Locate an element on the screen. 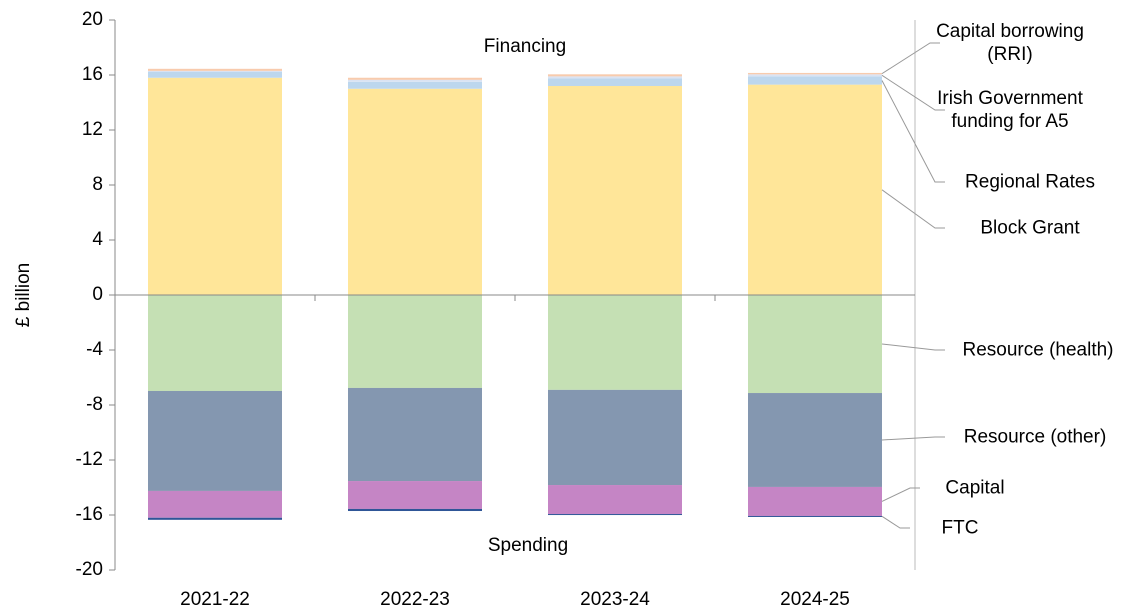 The height and width of the screenshot is (612, 1135). y-tick-label: 8 is located at coordinates (97, 184).